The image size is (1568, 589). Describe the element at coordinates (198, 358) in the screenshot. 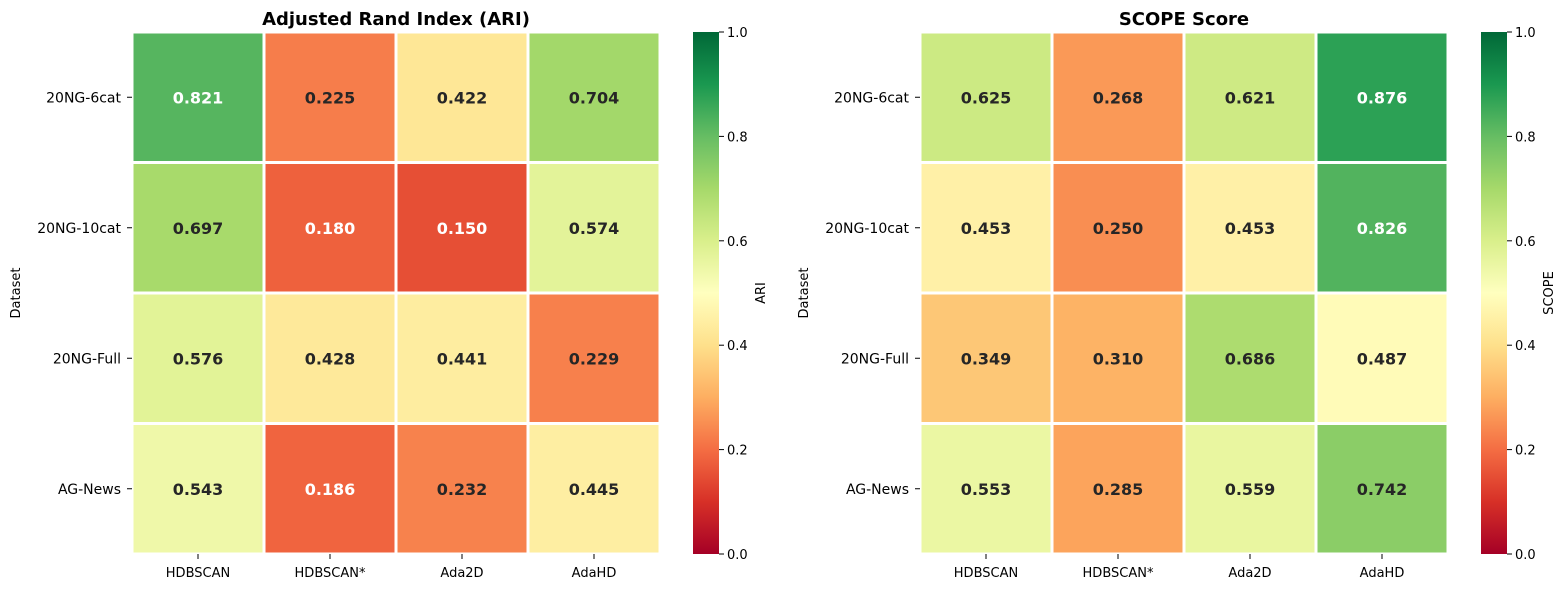

I see `cell-value-label: 0.576` at that location.